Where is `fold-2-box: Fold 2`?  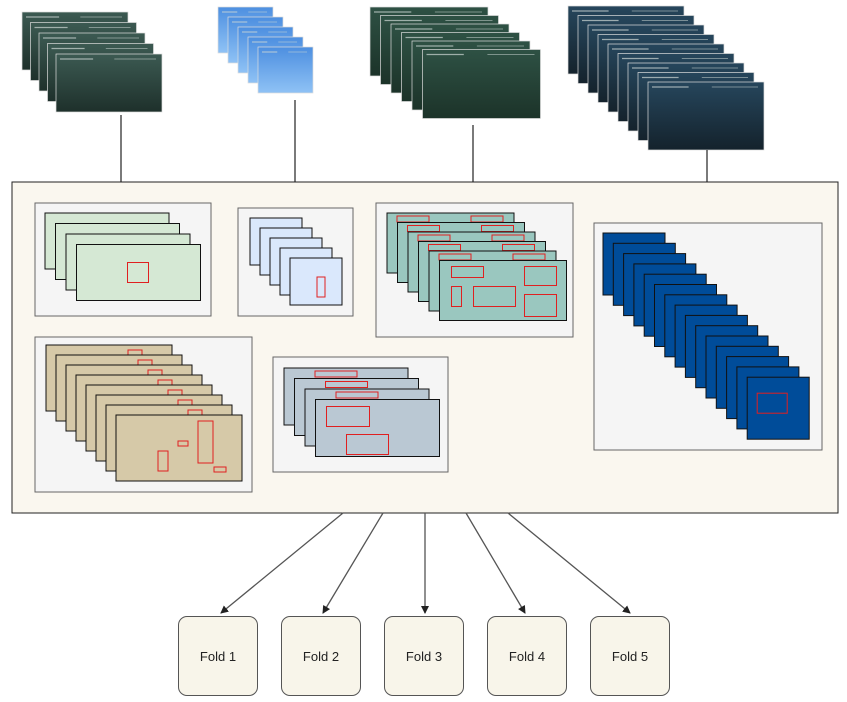 fold-2-box: Fold 2 is located at coordinates (321, 656).